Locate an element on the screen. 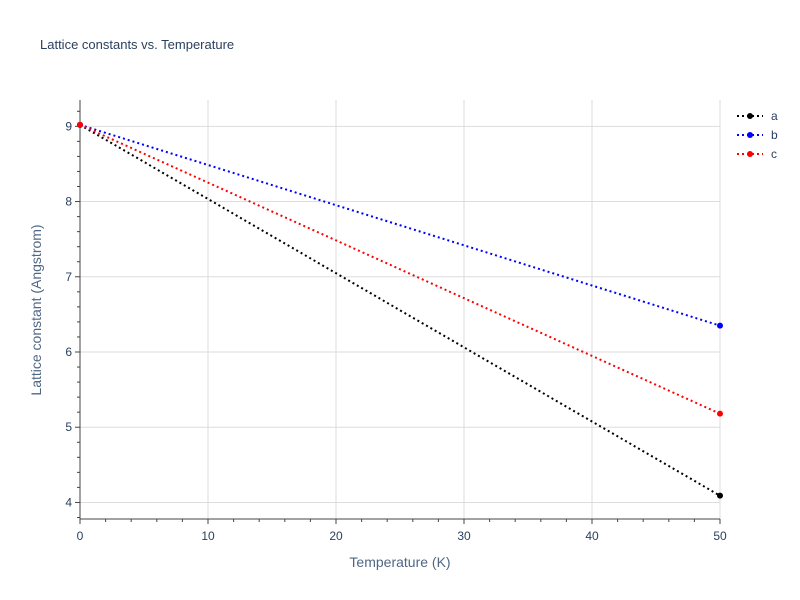  y-tick-label: 7 is located at coordinates (68, 277).